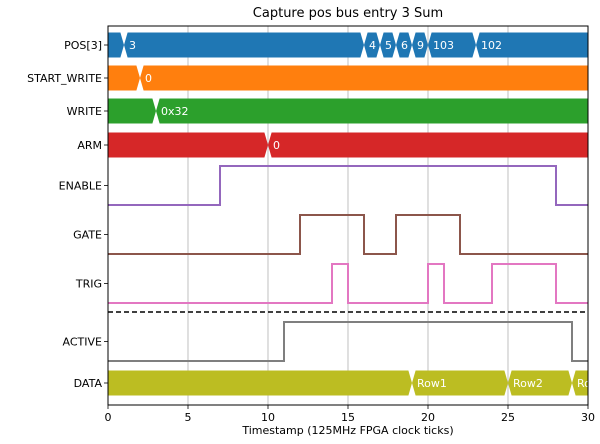  What do you see at coordinates (443, 45) in the screenshot?
I see `bus-value-label: 103` at bounding box center [443, 45].